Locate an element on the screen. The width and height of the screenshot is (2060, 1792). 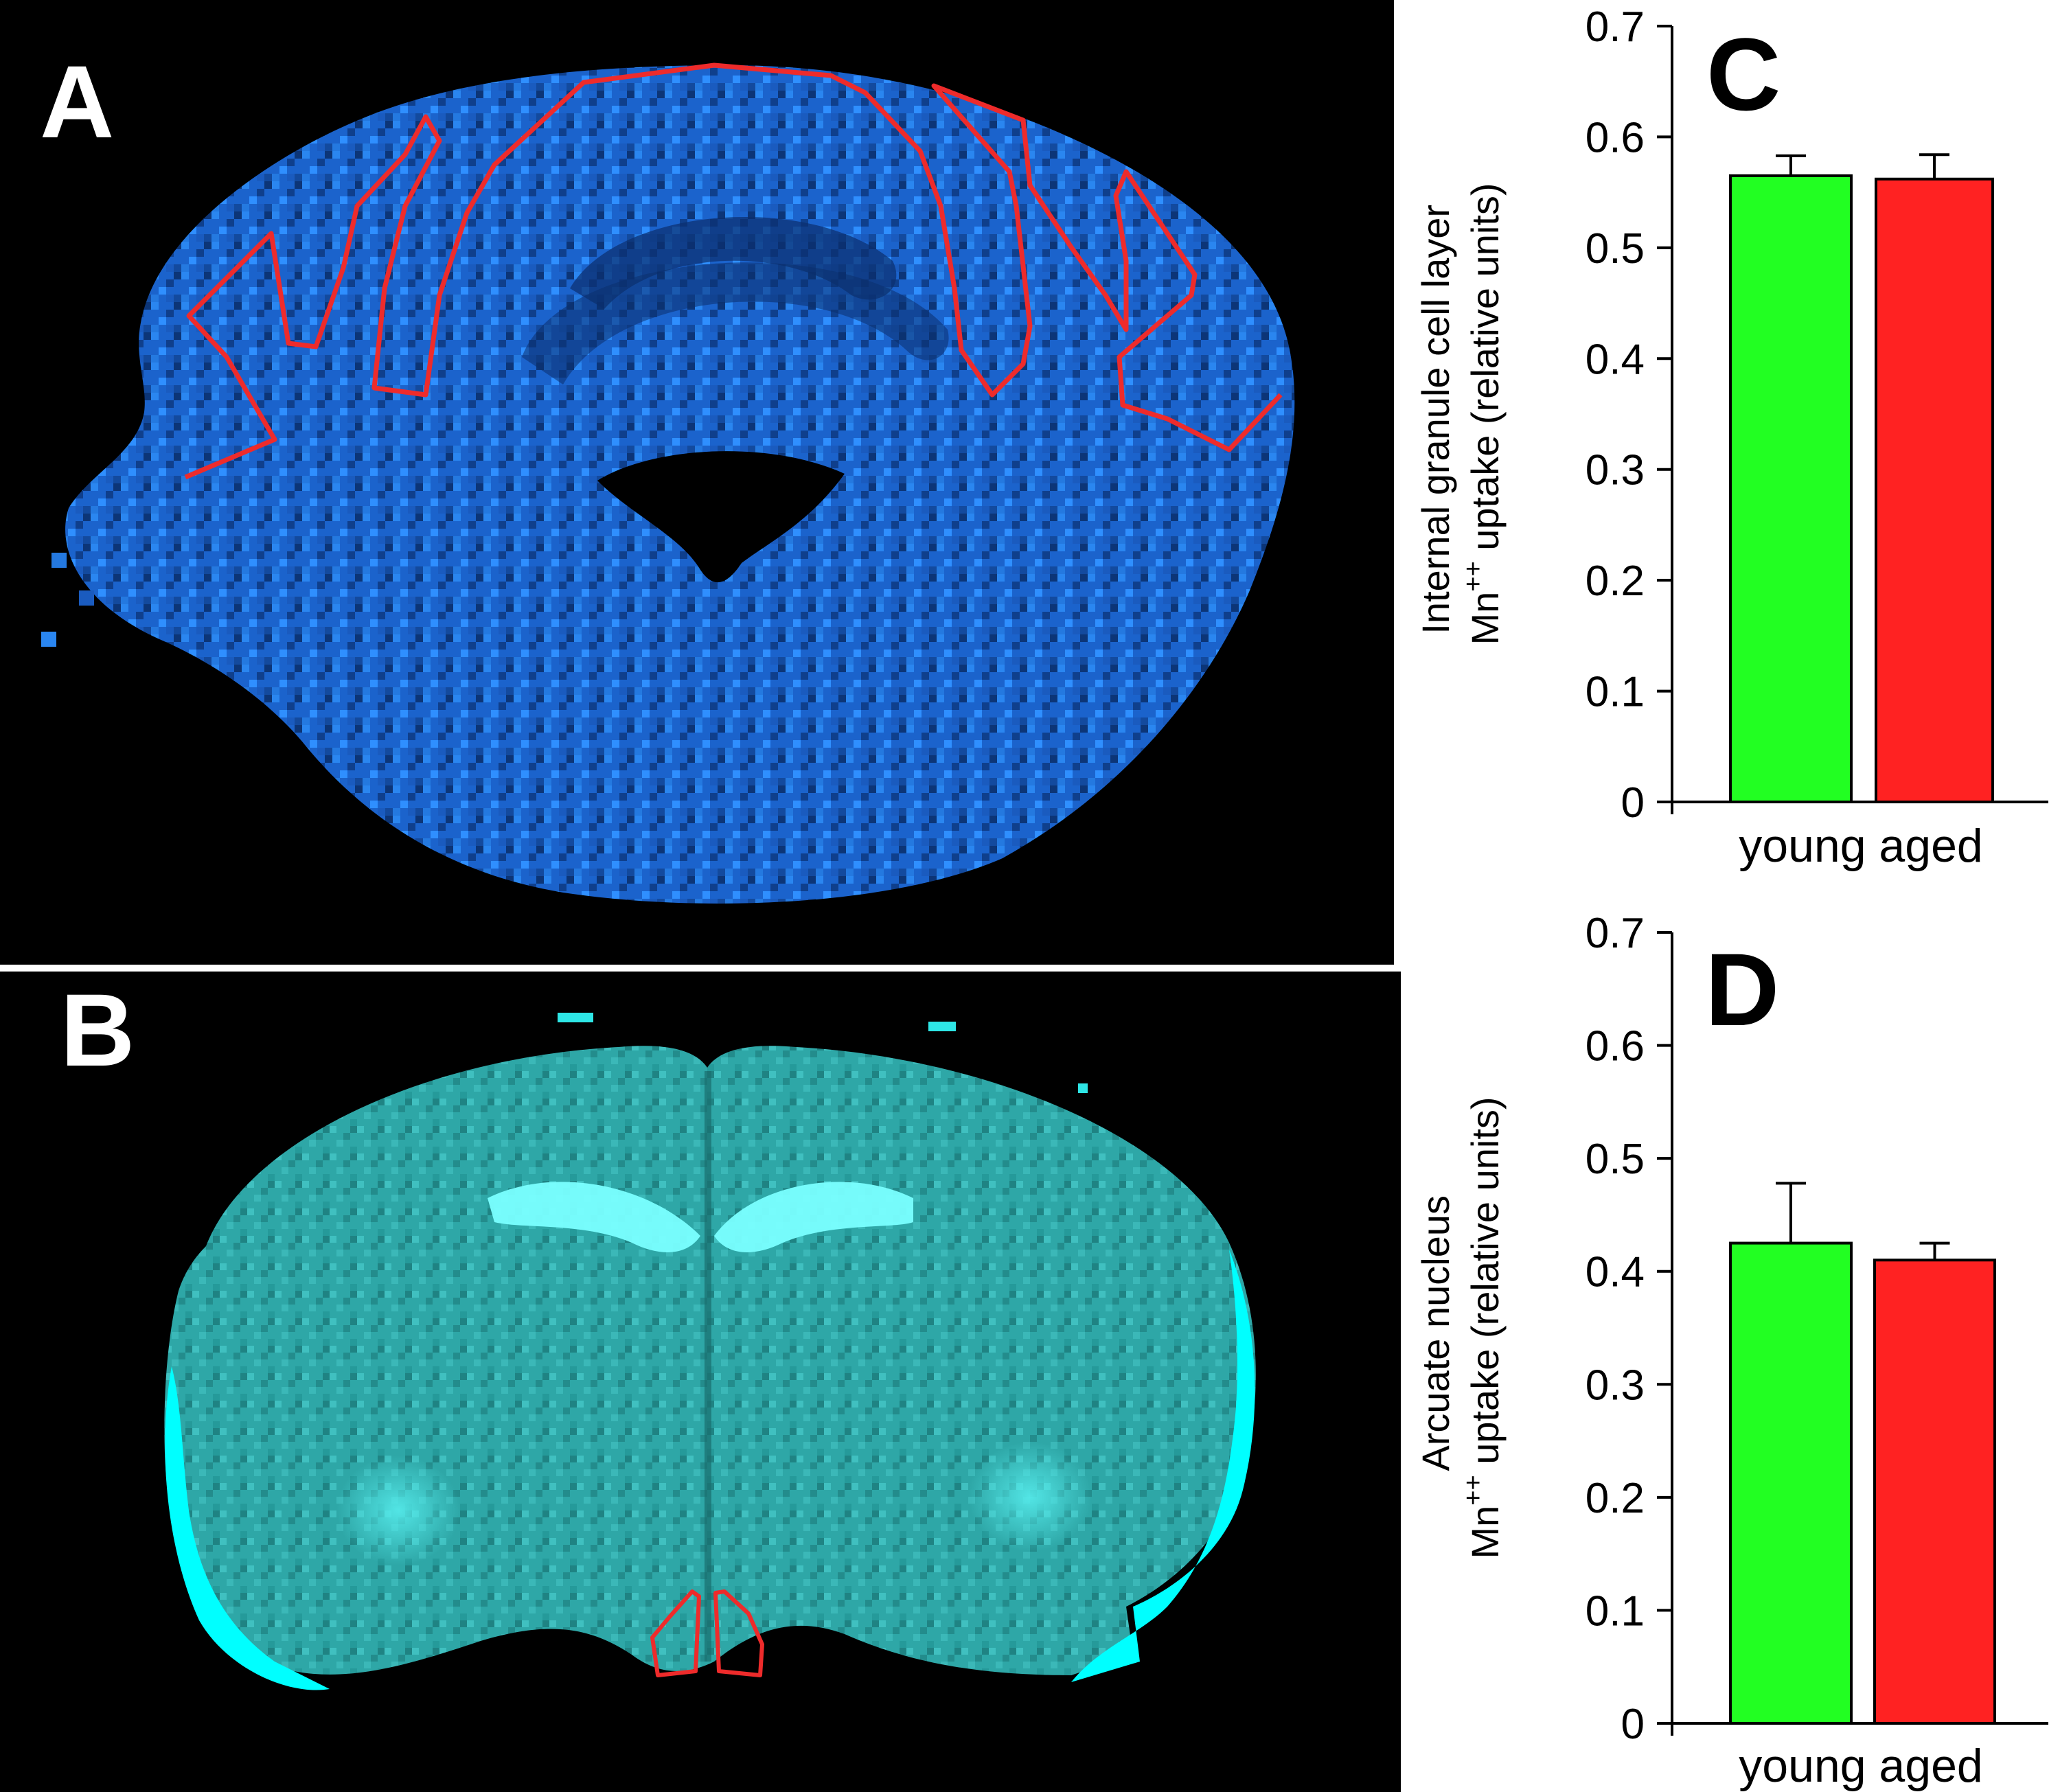
roi-outlines-a is located at coordinates (733, 271).